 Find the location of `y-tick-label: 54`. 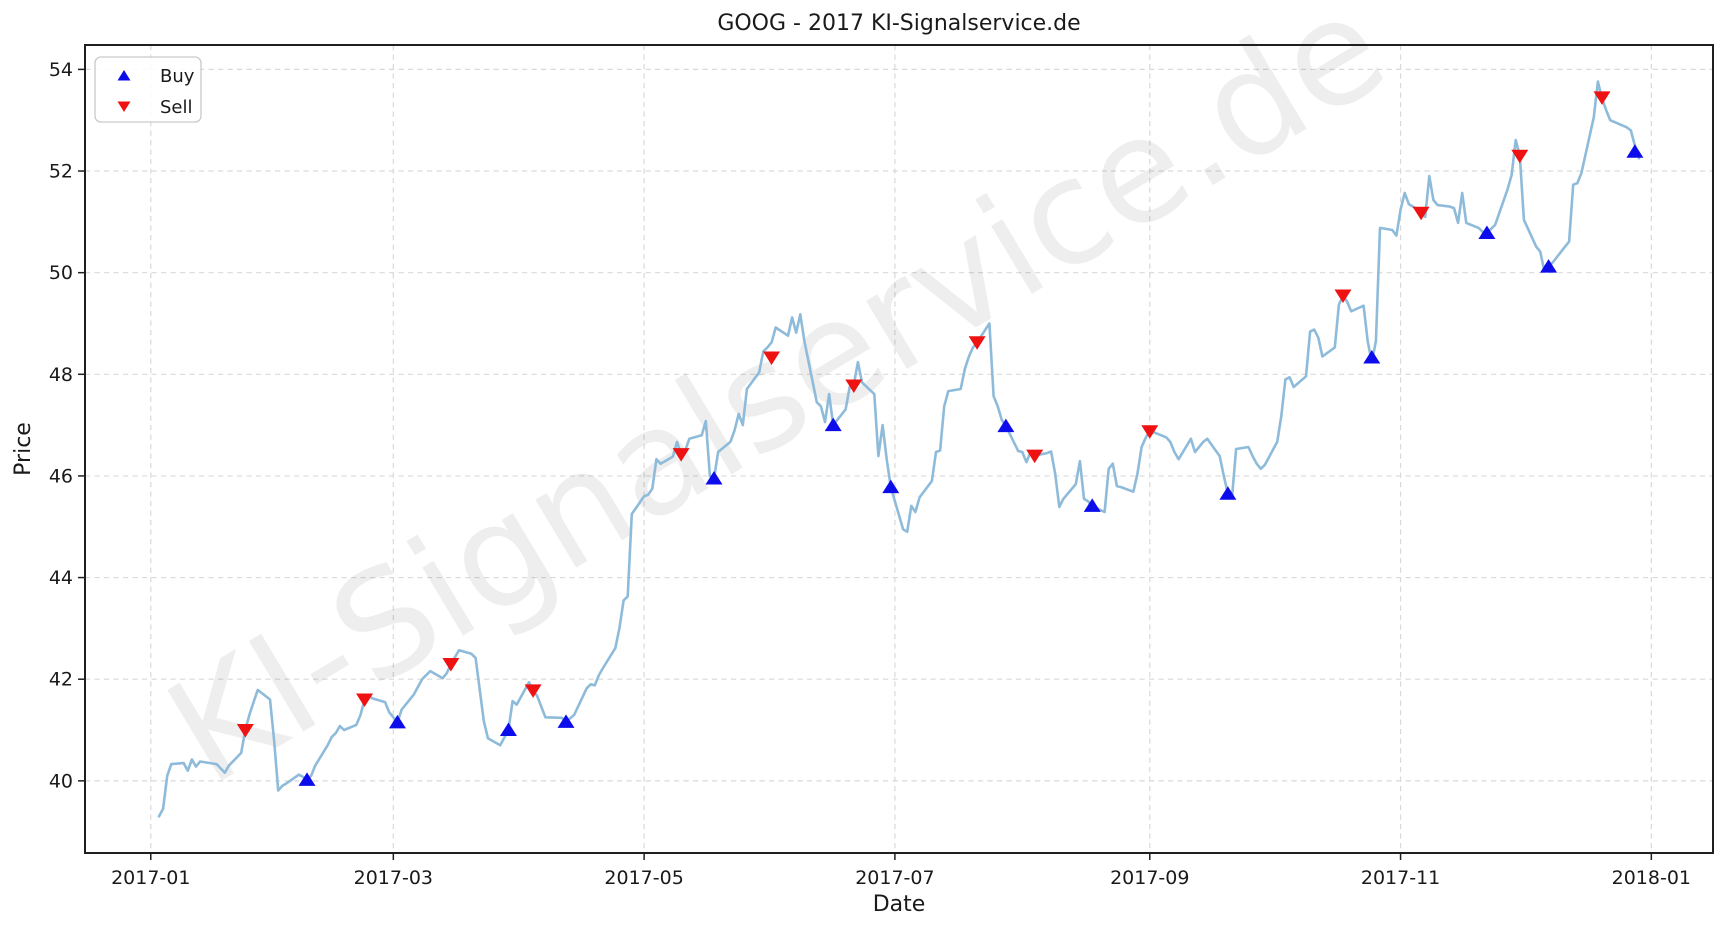

y-tick-label: 54 is located at coordinates (61, 70).